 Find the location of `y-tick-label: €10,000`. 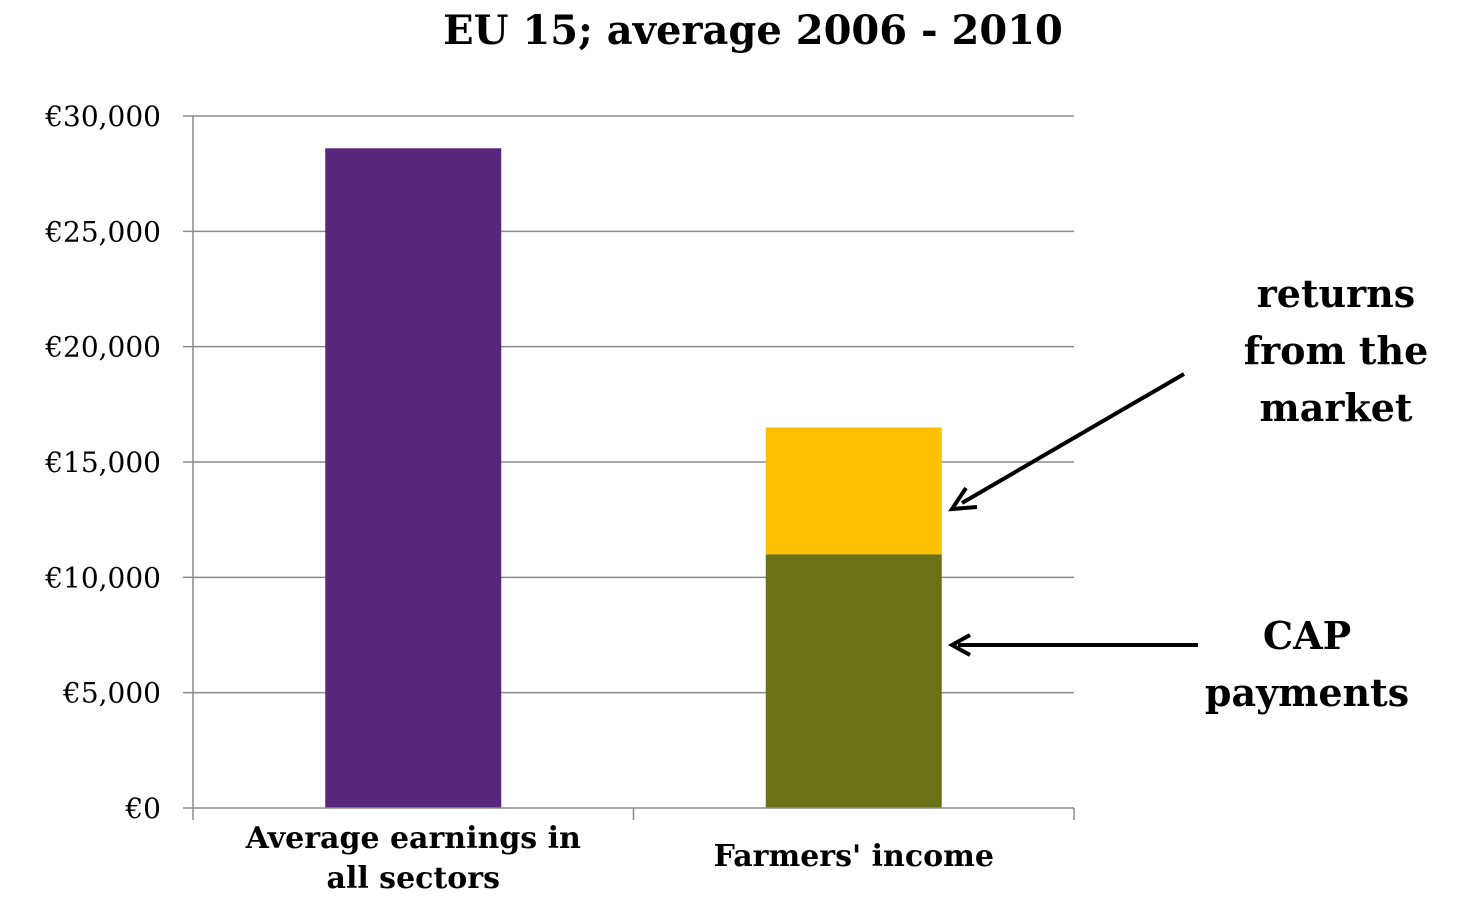

y-tick-label: €10,000 is located at coordinates (102, 577).